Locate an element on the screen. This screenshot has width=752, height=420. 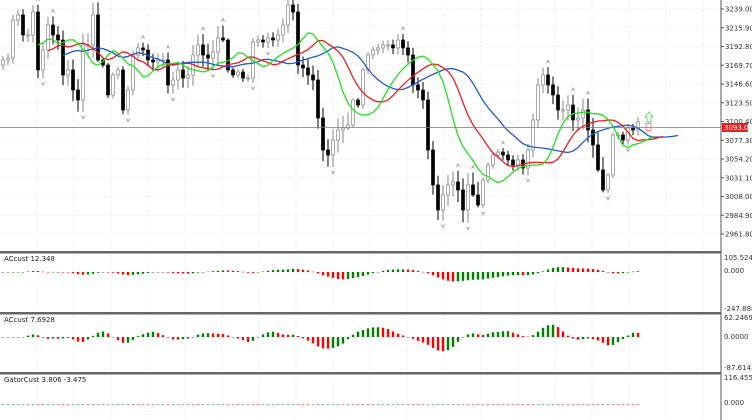
y-tick-label: 3100.40 is located at coordinates (738, 122).